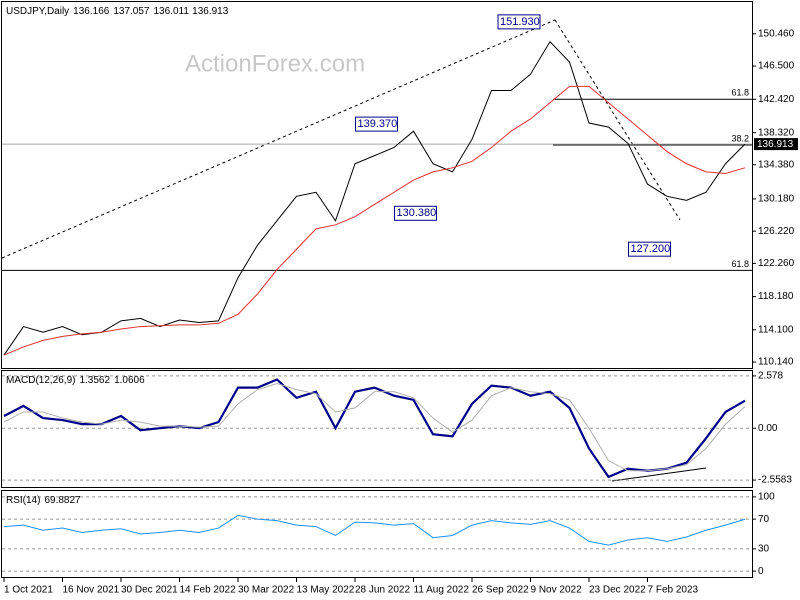 The width and height of the screenshot is (800, 600). Describe the element at coordinates (766, 497) in the screenshot. I see `y-tick-label: 100` at that location.